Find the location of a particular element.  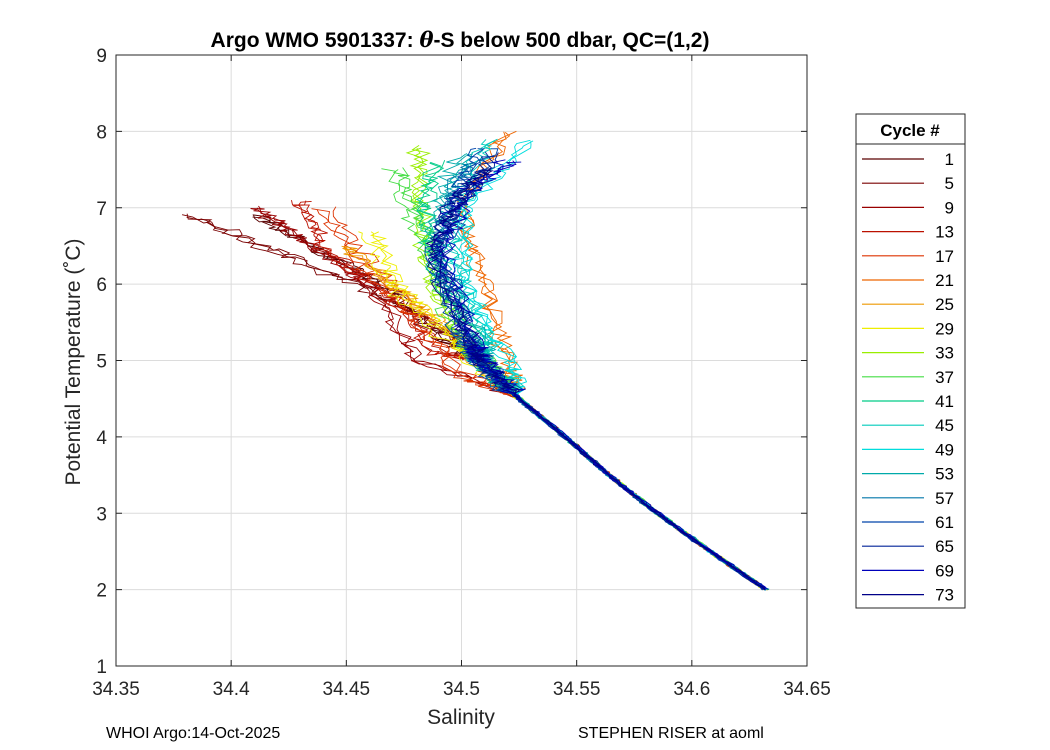

legend-label-45: 45 is located at coordinates (944, 425).